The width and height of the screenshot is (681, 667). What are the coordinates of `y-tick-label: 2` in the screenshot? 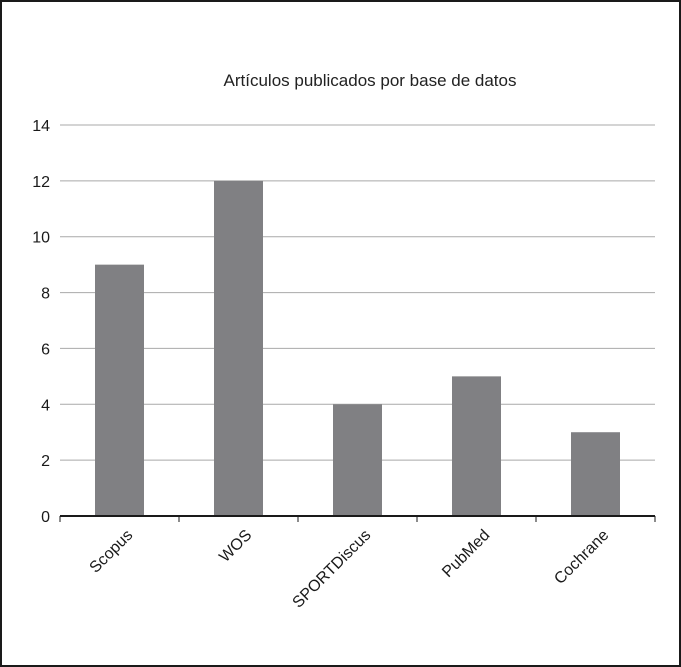 It's located at (45, 461).